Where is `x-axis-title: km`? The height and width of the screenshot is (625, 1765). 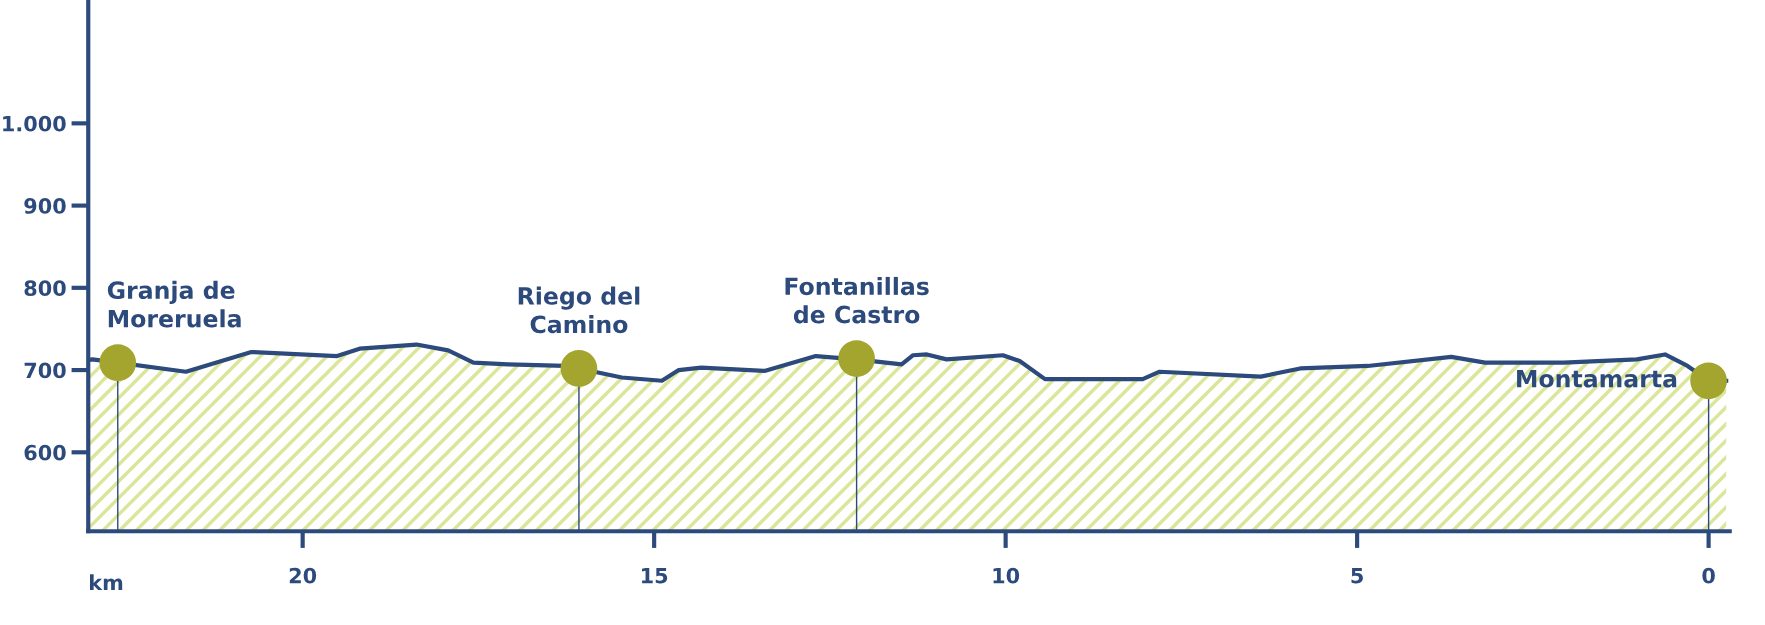 x-axis-title: km is located at coordinates (106, 582).